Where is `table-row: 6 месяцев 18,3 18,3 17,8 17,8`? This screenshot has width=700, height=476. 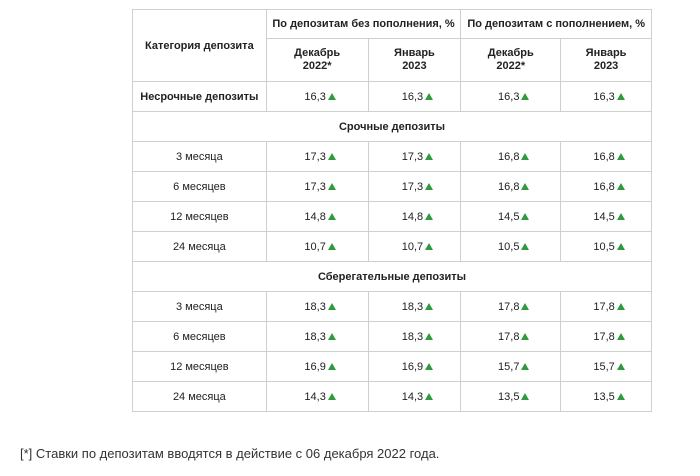
table-row: 6 месяцев 18,3 18,3 17,8 17,8 is located at coordinates (392, 336).